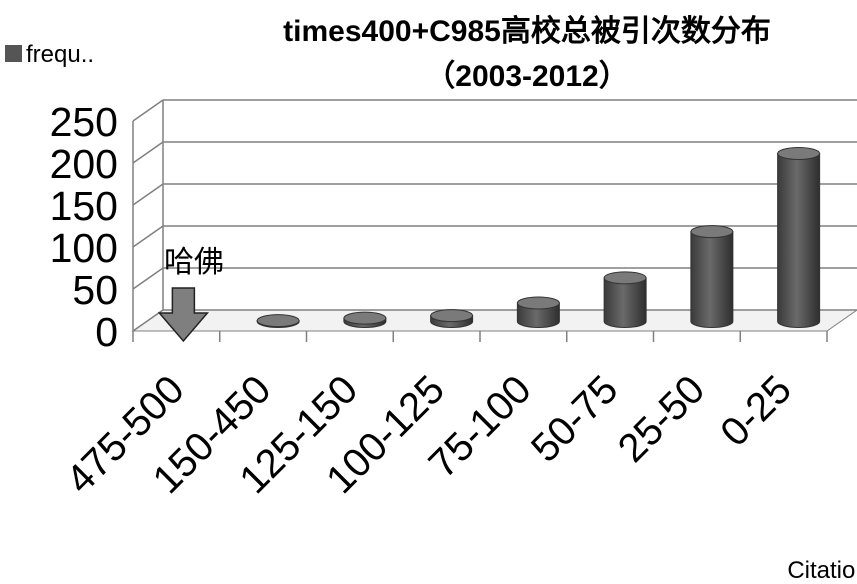 The height and width of the screenshot is (584, 857). Describe the element at coordinates (526, 76) in the screenshot. I see `chart-subtitle: （2003-2012）` at that location.